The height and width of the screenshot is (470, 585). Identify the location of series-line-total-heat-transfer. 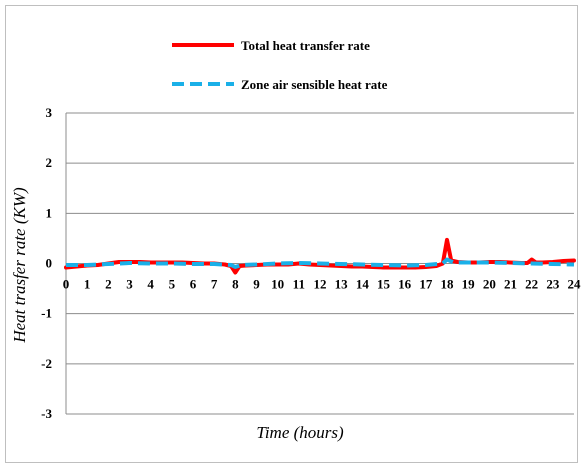
(320, 256).